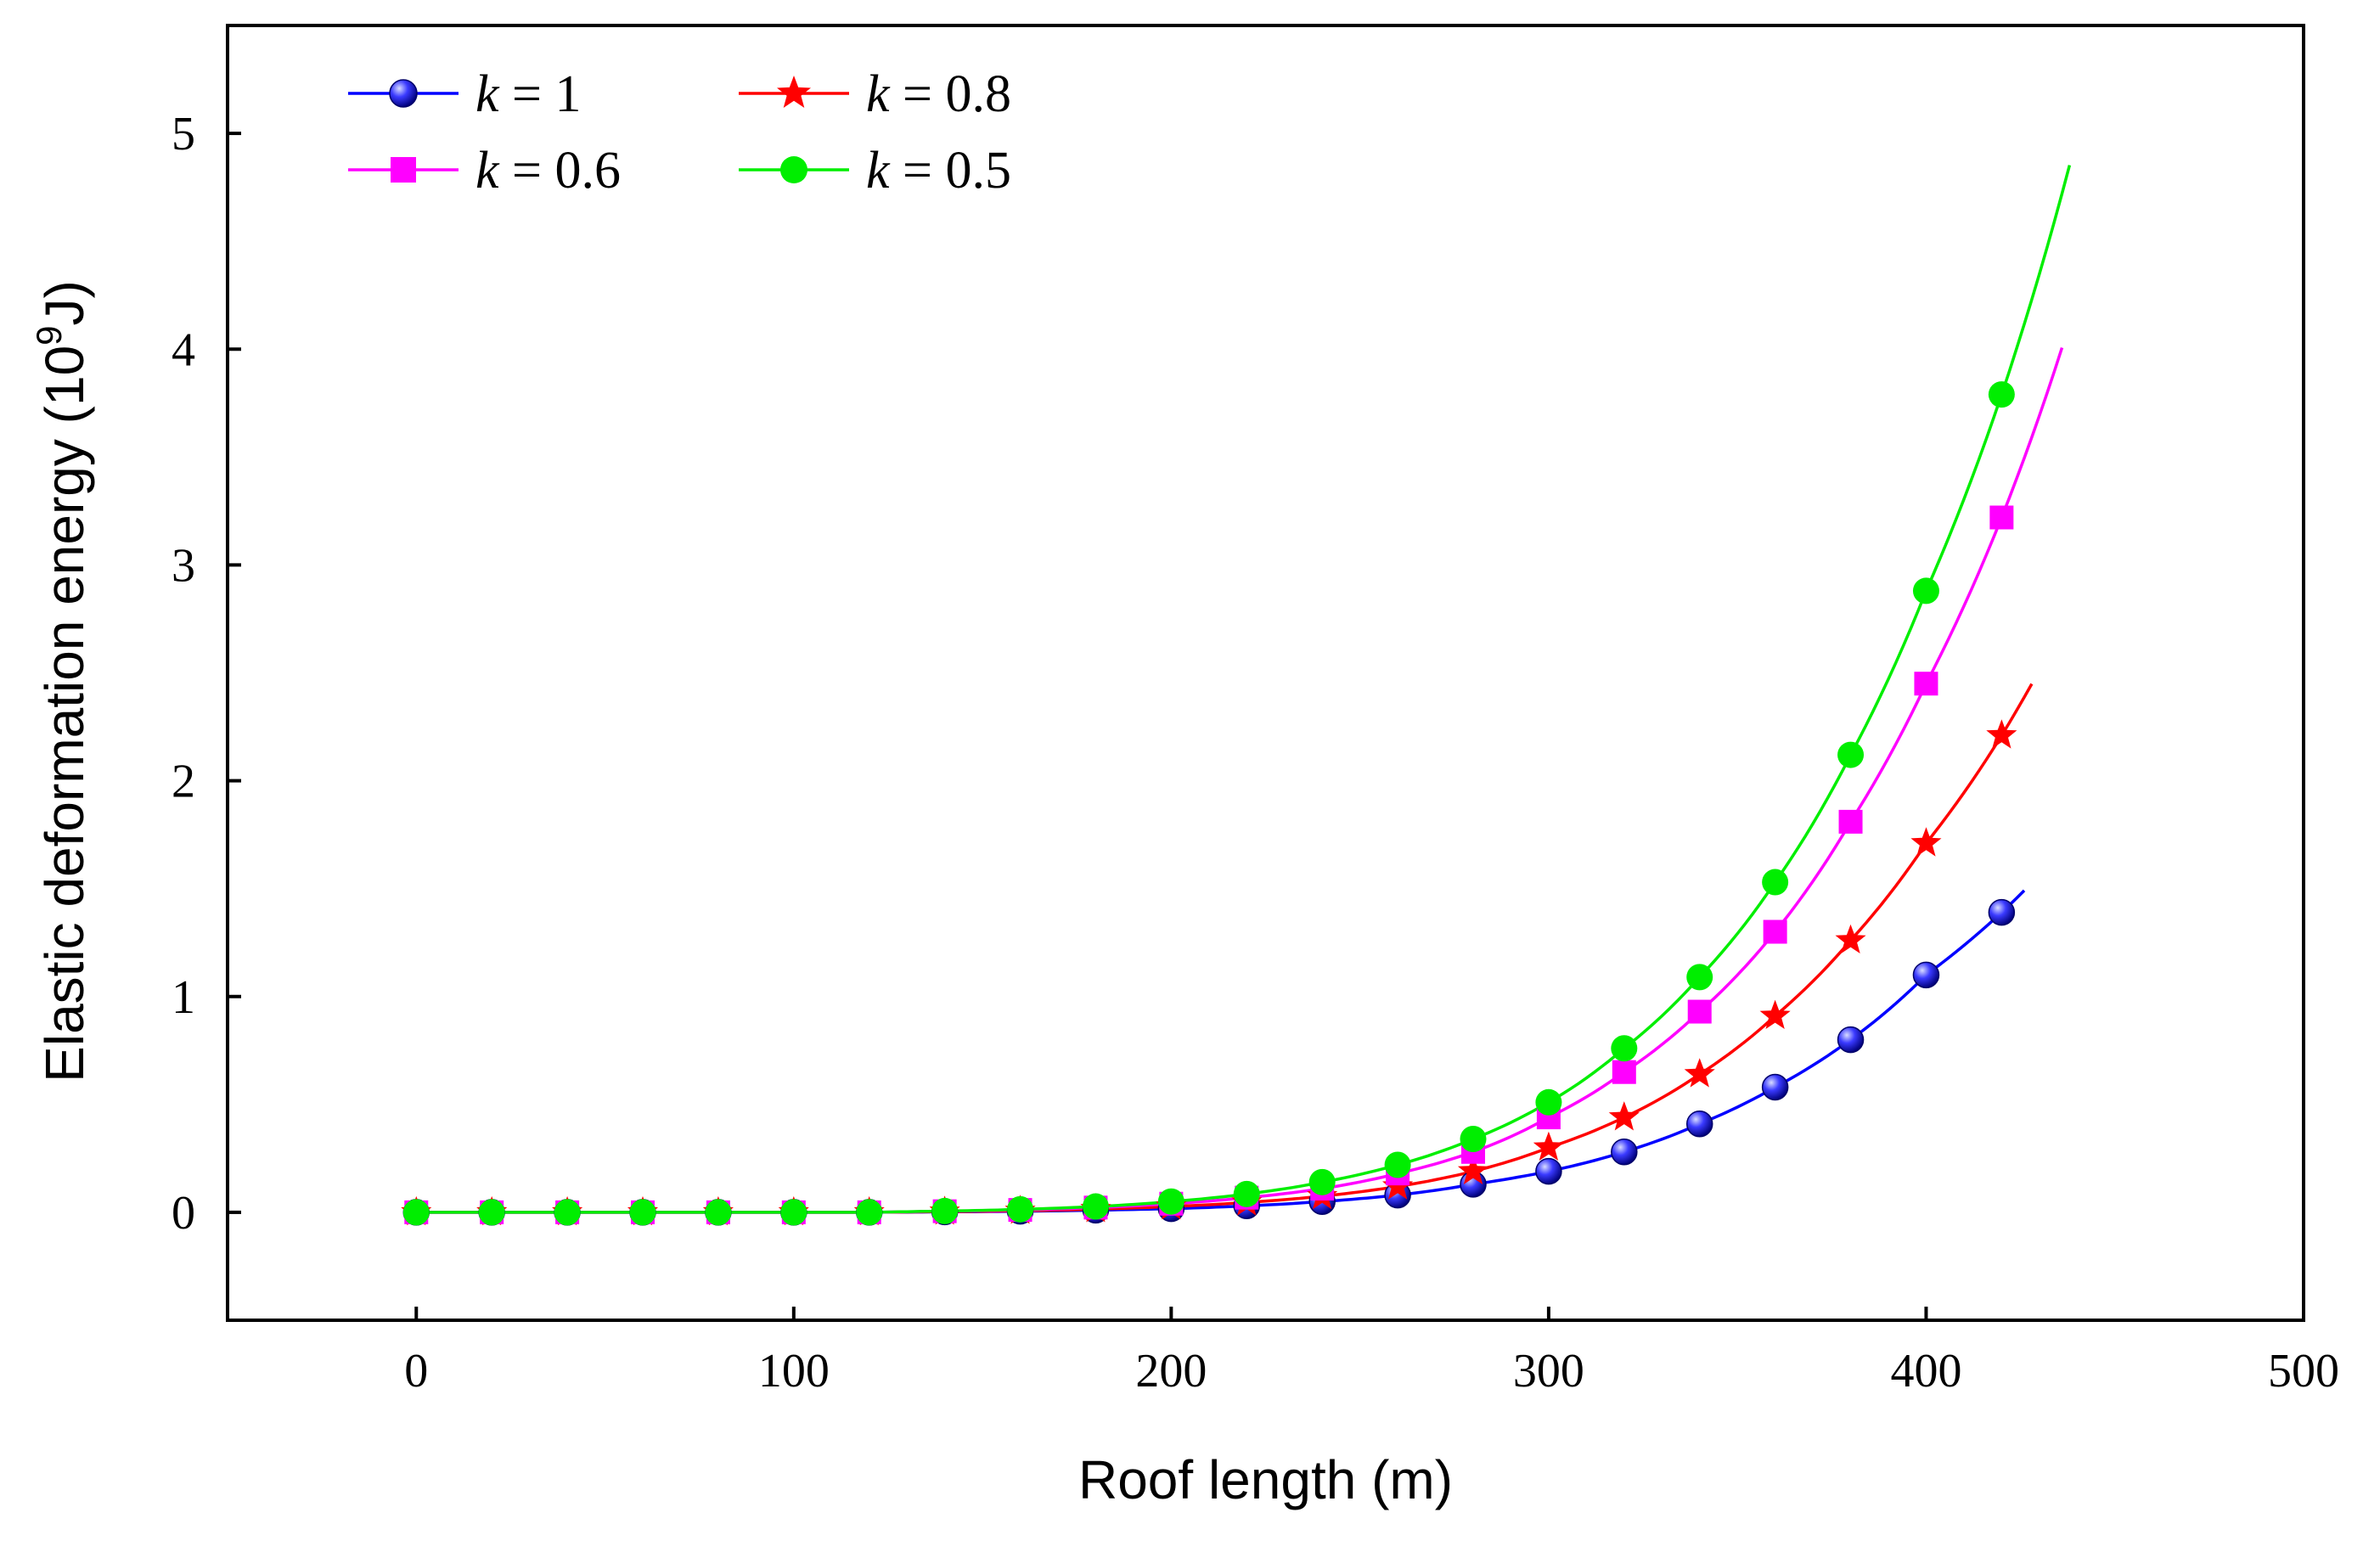  What do you see at coordinates (1265, 1479) in the screenshot?
I see `x-axis-title: Roof length (m)` at bounding box center [1265, 1479].